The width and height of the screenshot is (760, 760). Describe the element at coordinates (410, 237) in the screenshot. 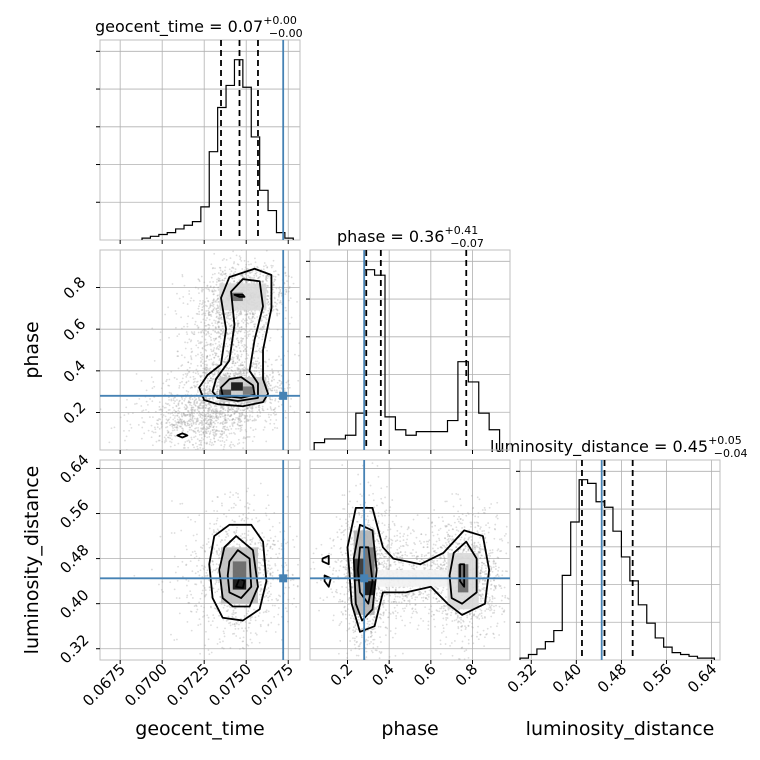

I see `title-phase: phase = 0.36+0.41 −0.07` at that location.